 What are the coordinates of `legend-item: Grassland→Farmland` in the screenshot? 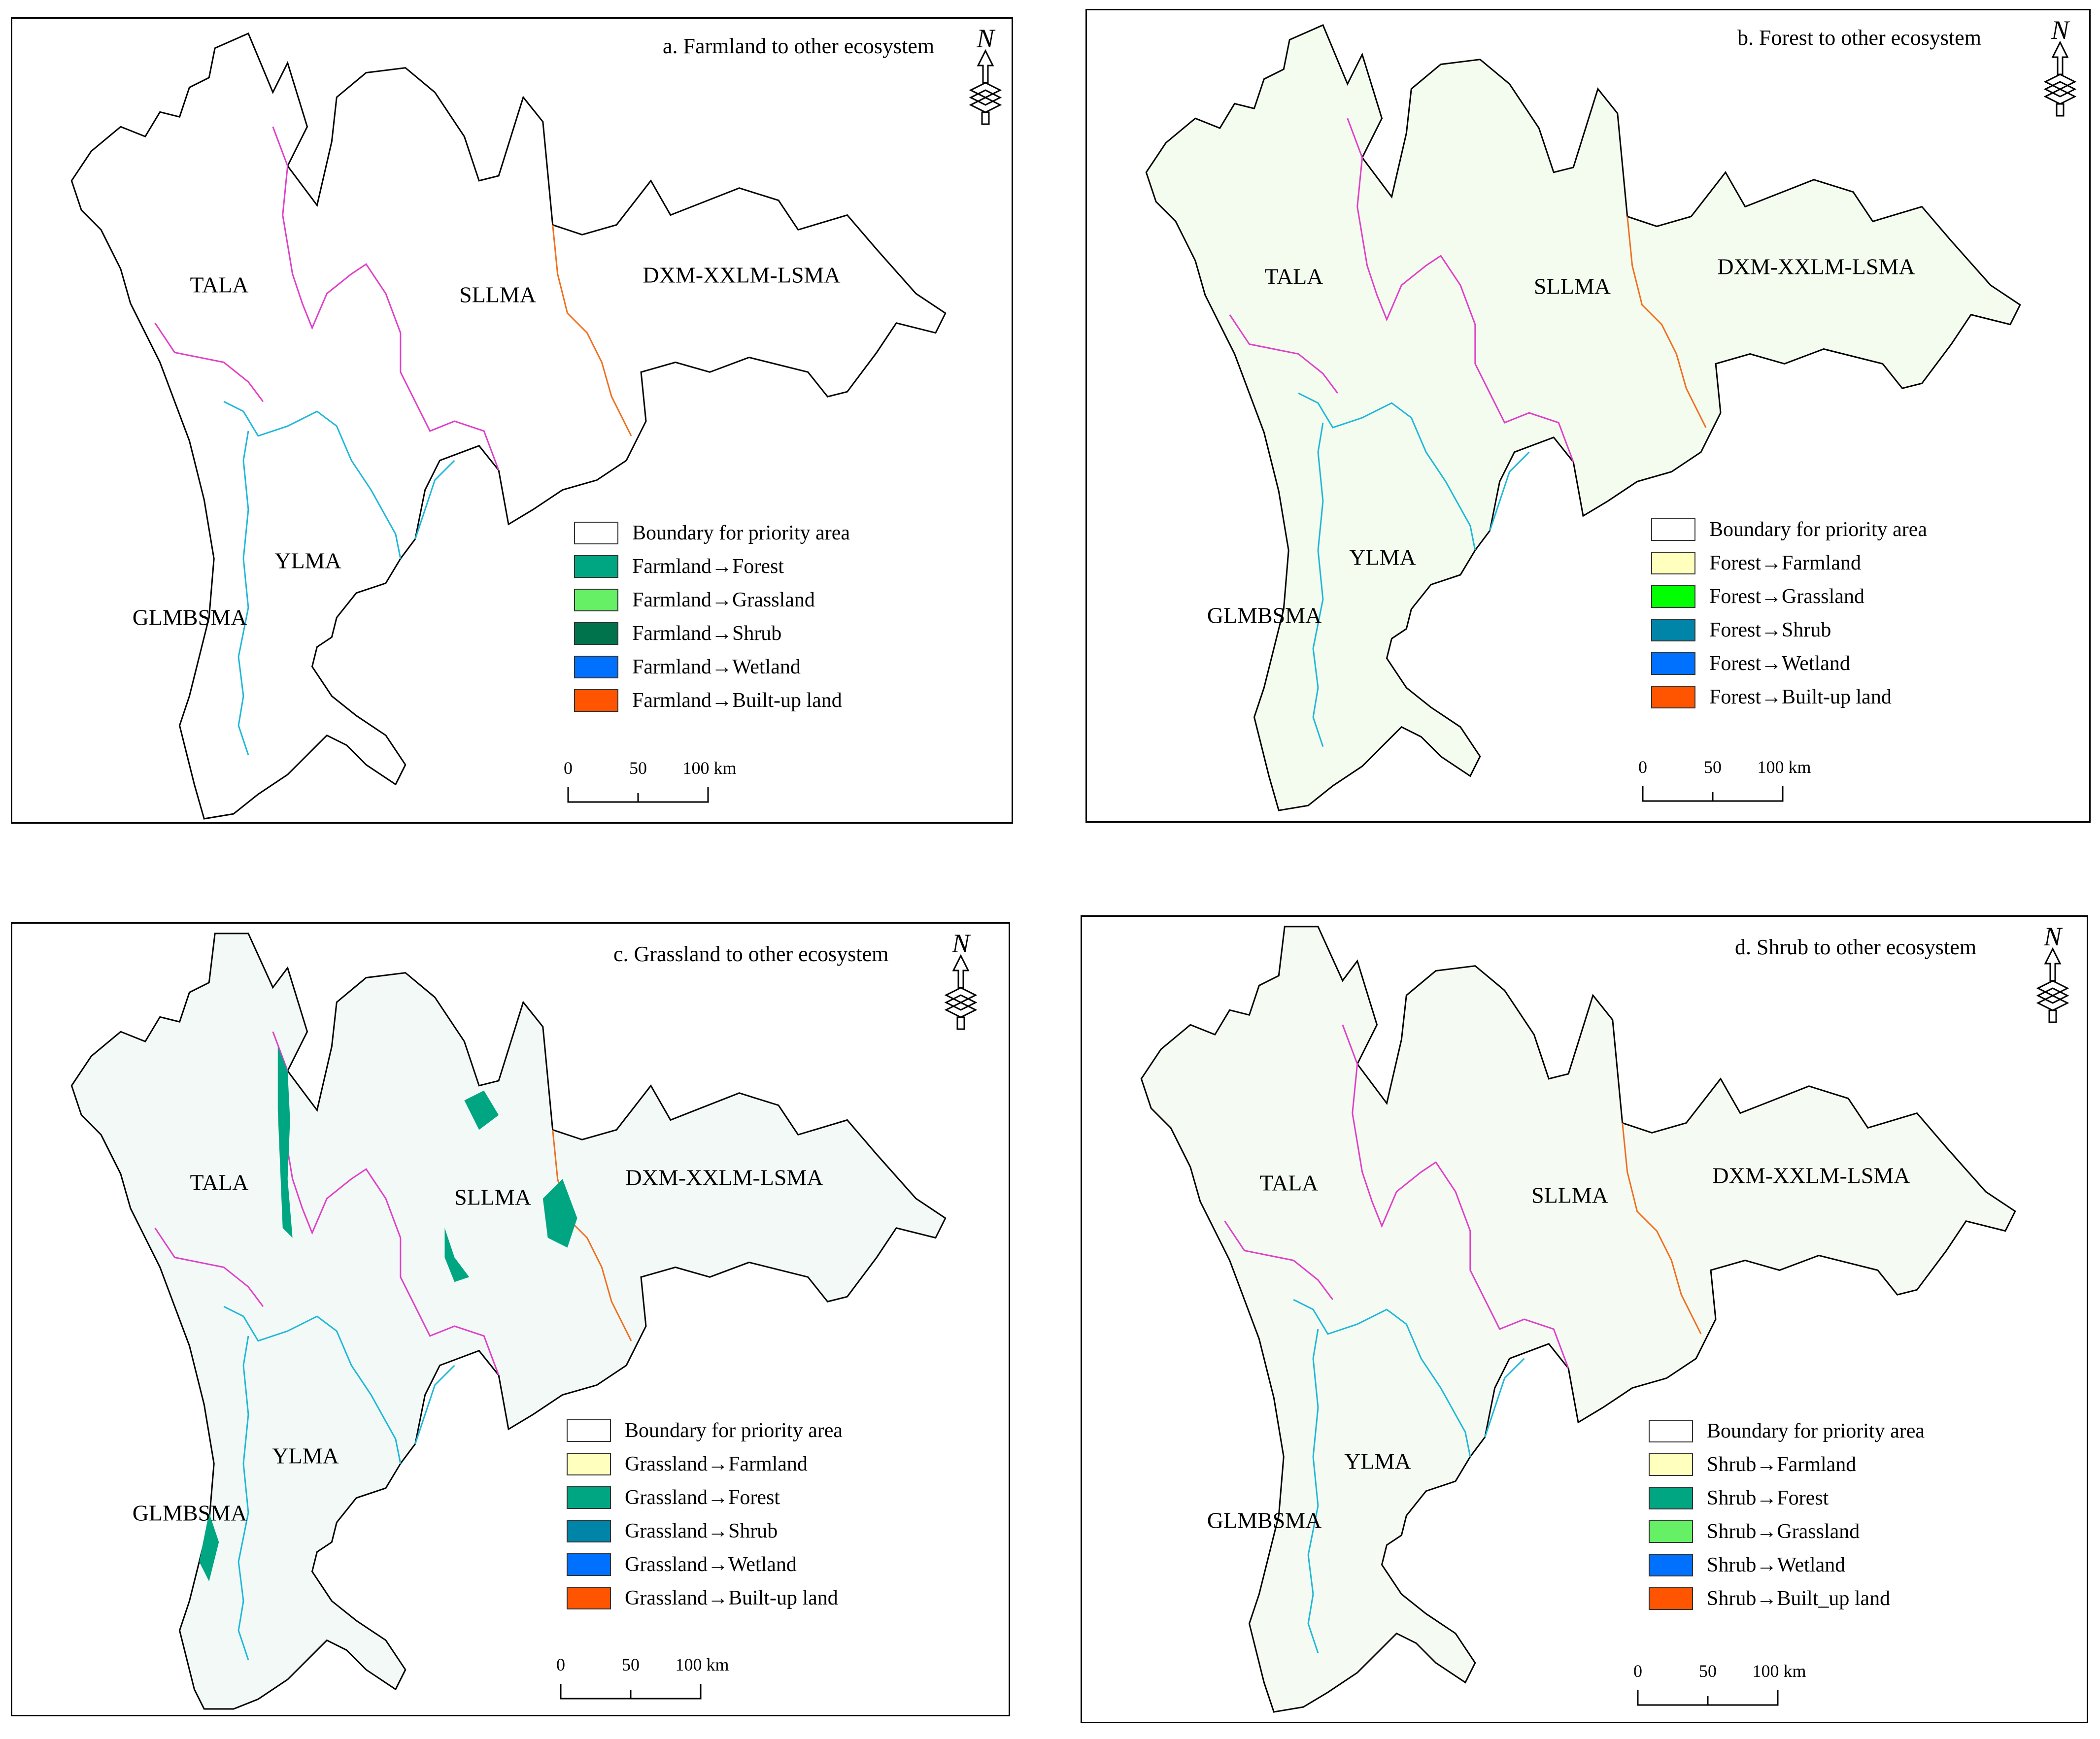 It's located at (705, 1464).